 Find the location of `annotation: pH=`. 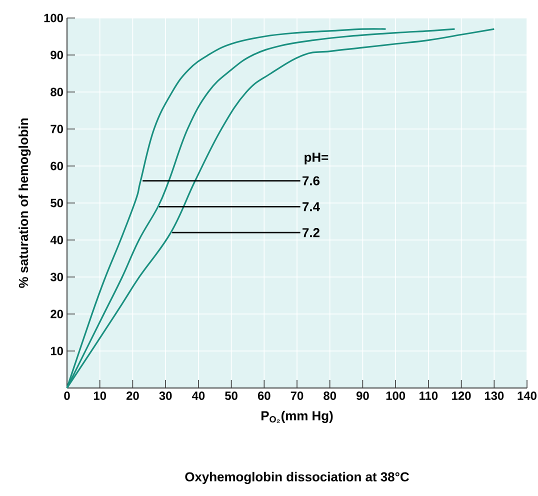

annotation: pH= is located at coordinates (316, 158).